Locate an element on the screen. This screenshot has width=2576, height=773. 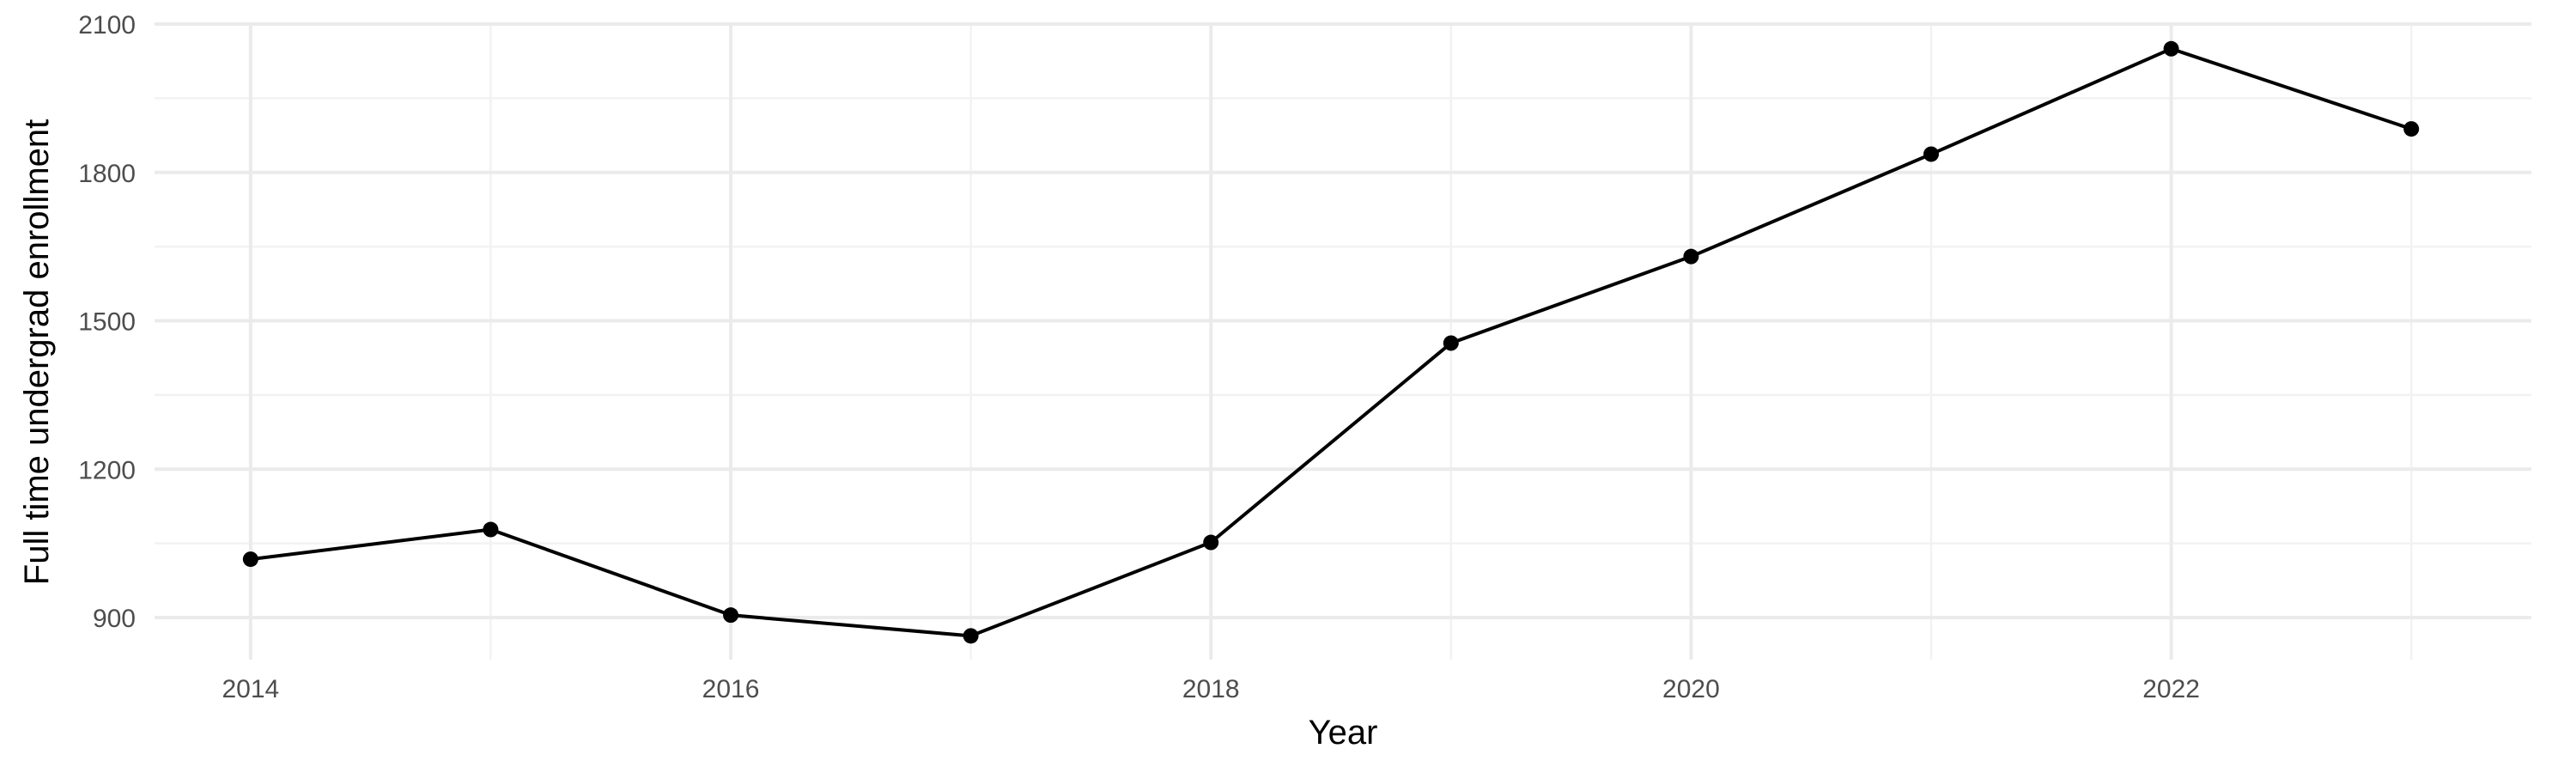
x-tick-label: 2016 is located at coordinates (731, 689).